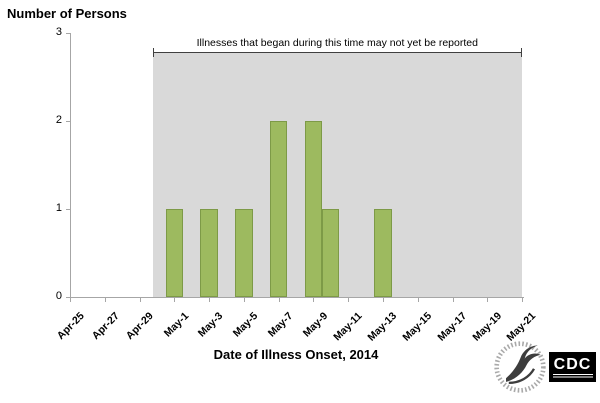  What do you see at coordinates (572, 376) in the screenshot?
I see `cdc-logo-subtext-lines` at bounding box center [572, 376].